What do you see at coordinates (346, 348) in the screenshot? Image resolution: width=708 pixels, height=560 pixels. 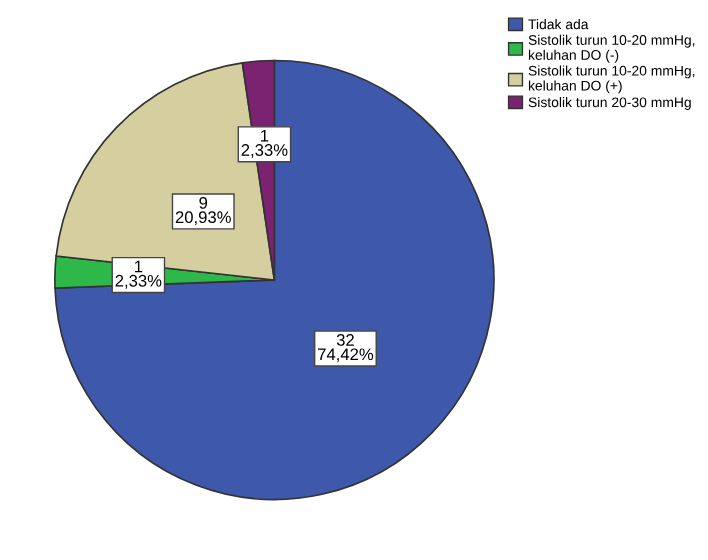 I see `data-label: 32 74,42%` at bounding box center [346, 348].